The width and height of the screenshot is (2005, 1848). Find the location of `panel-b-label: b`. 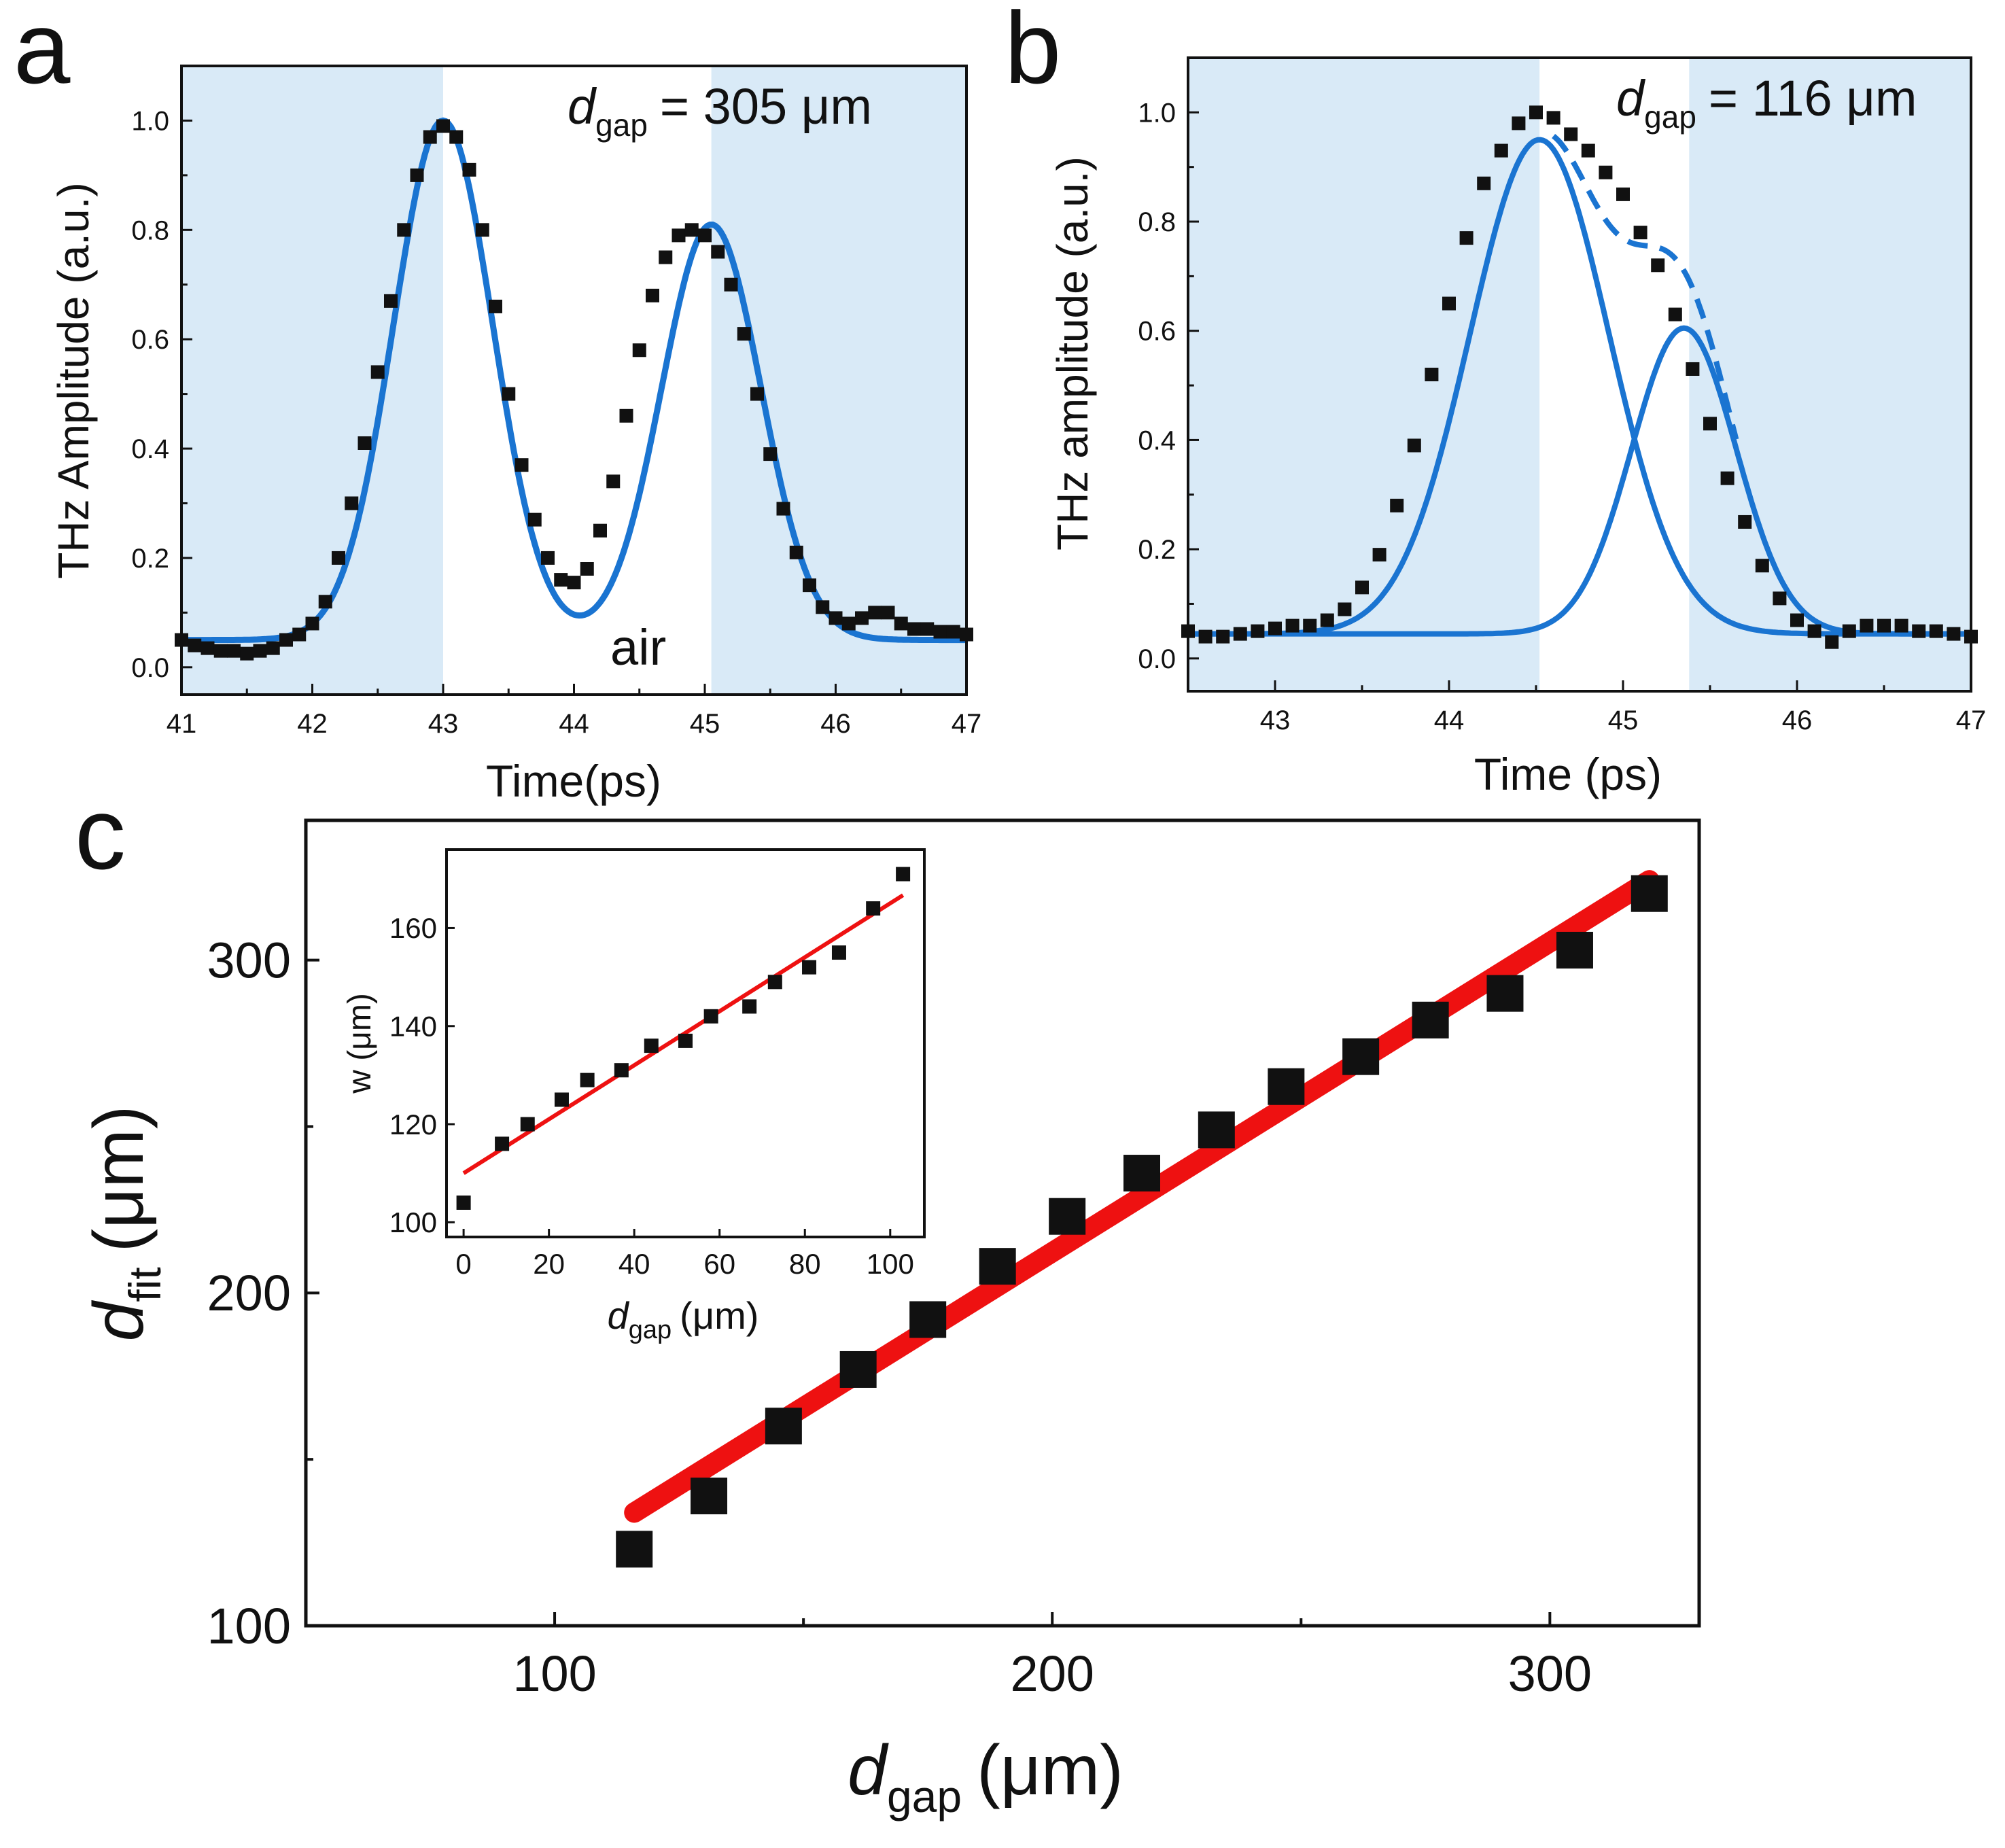

panel-b-label: b is located at coordinates (1033, 52).